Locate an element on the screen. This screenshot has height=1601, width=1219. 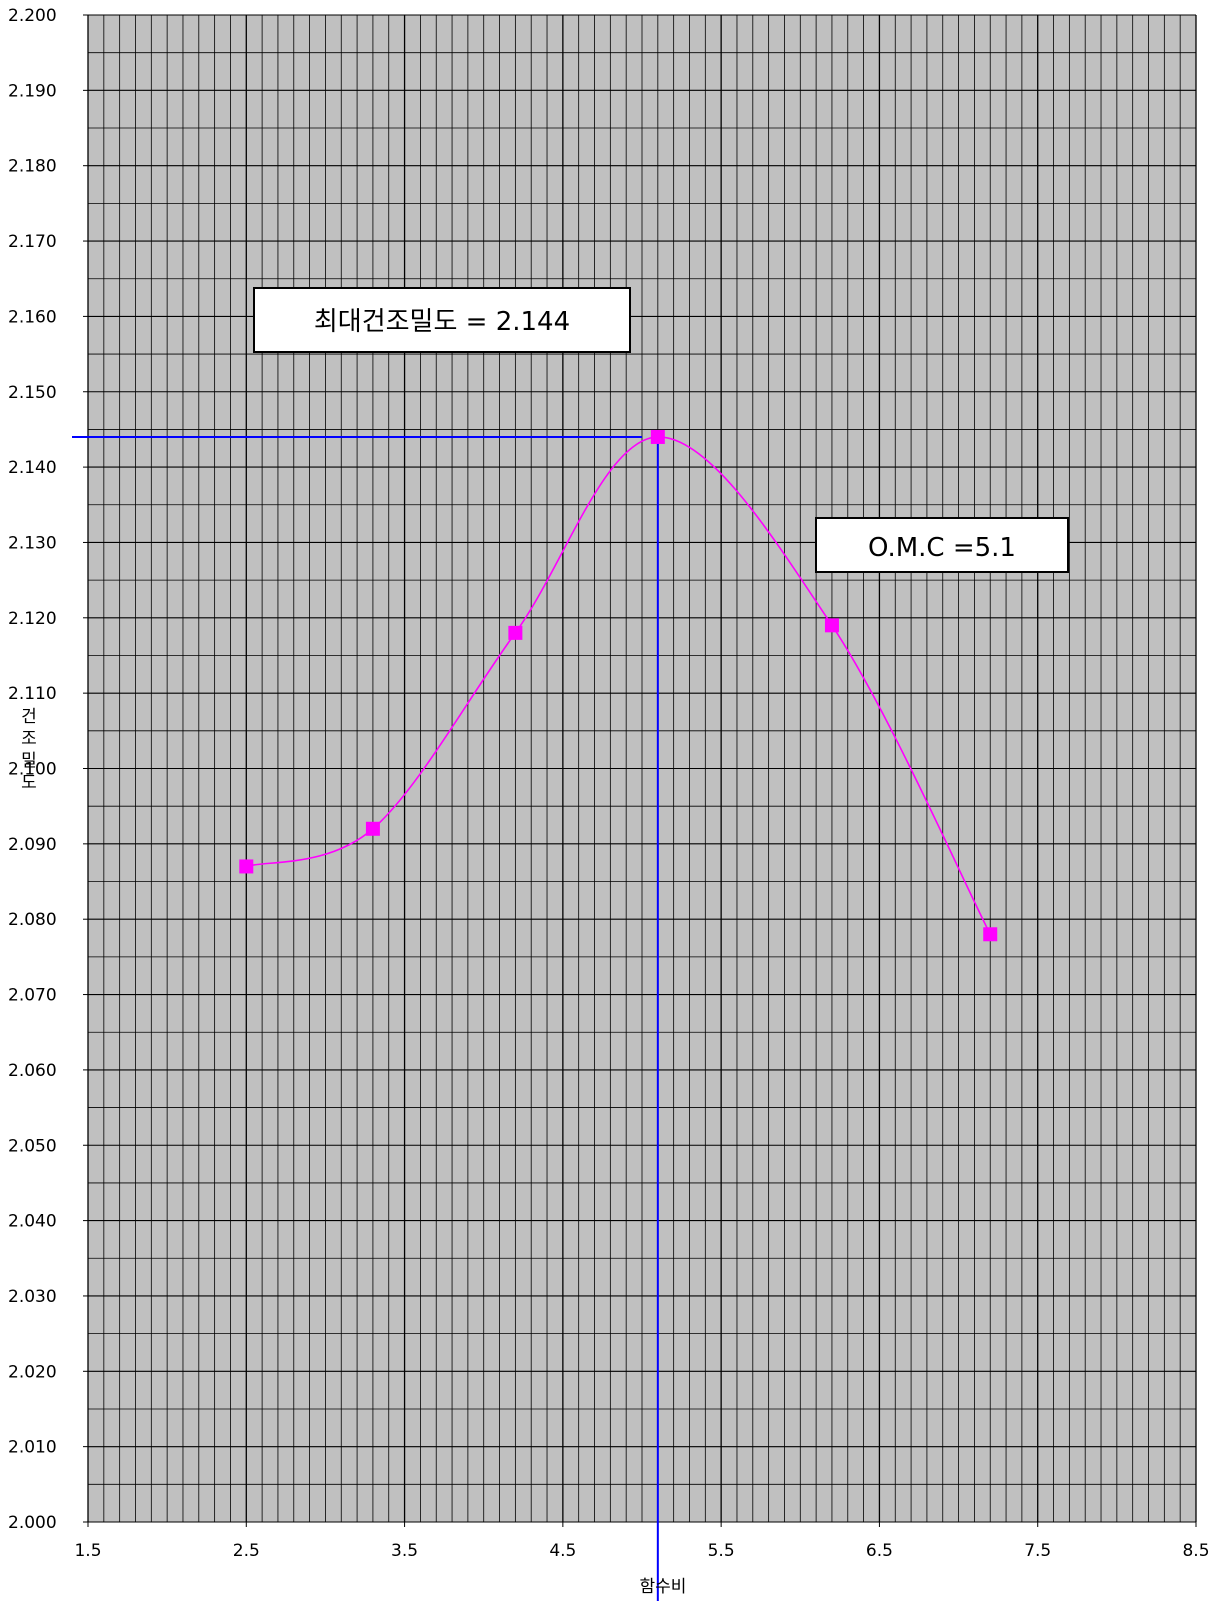
y-tick-label: 2.190 is located at coordinates (32, 91).